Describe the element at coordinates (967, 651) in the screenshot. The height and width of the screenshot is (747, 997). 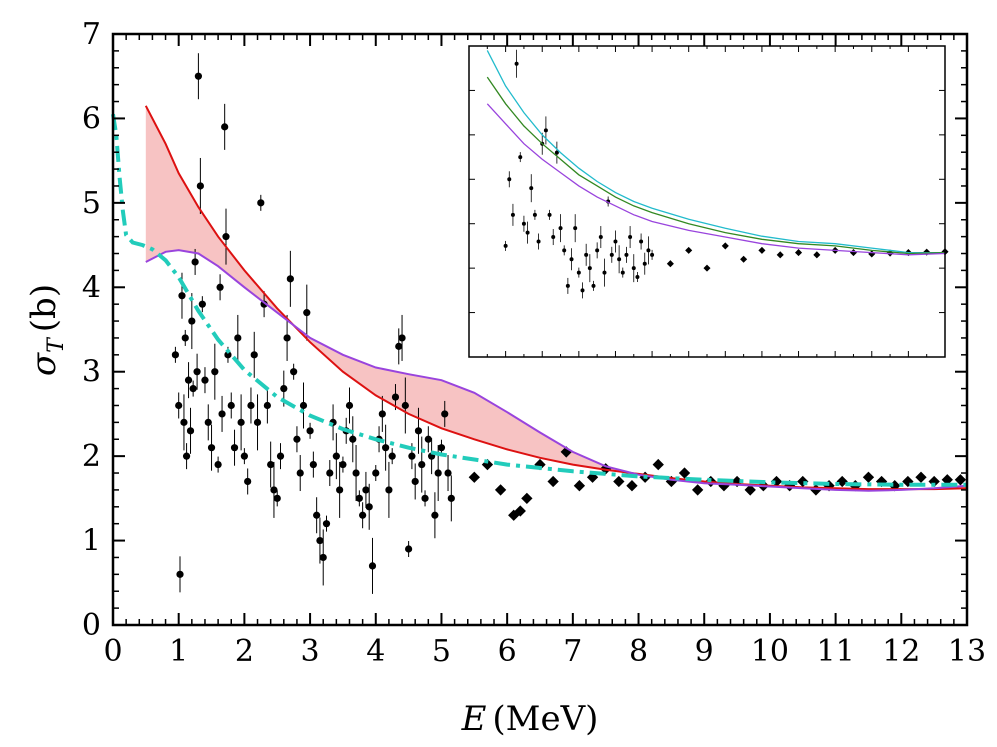
I see `x-tick-label: 13` at that location.